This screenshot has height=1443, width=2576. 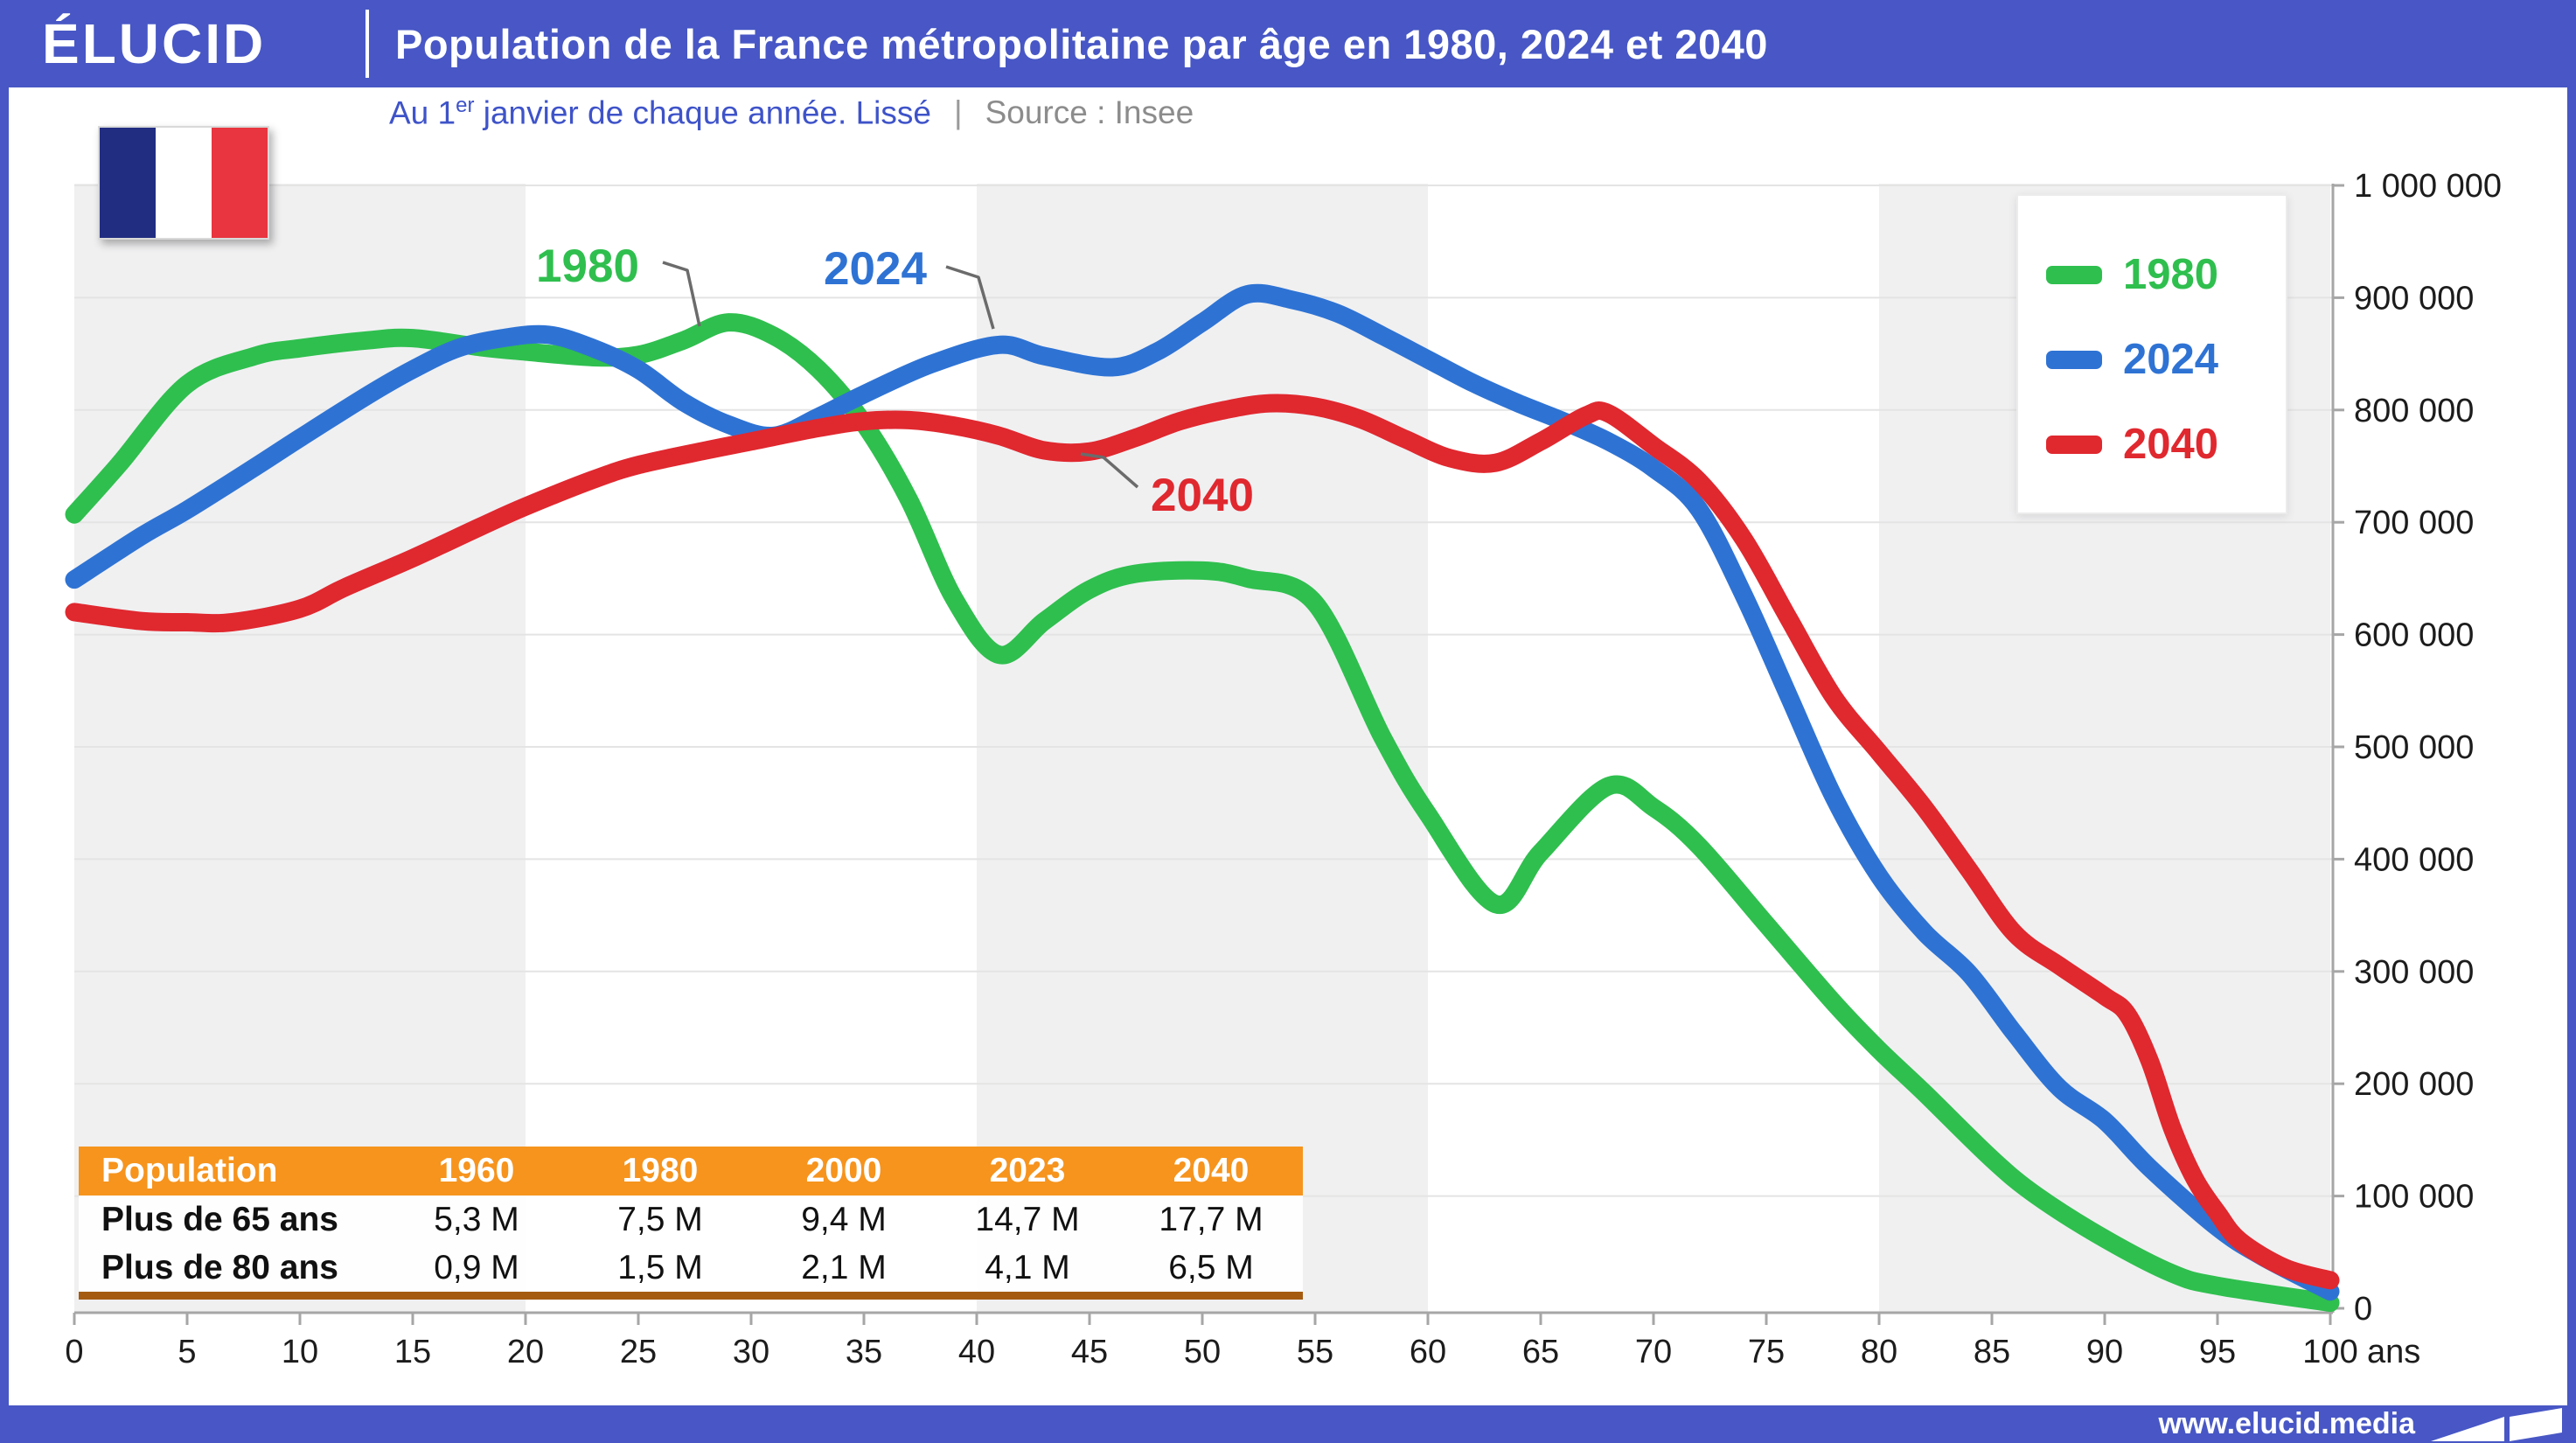 I want to click on table-header-cell: 2000, so click(x=844, y=1171).